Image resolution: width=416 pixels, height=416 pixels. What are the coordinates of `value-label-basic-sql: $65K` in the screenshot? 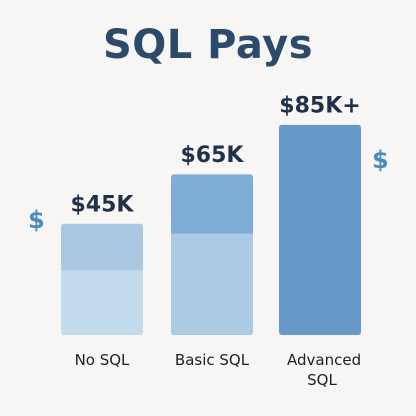 It's located at (213, 155).